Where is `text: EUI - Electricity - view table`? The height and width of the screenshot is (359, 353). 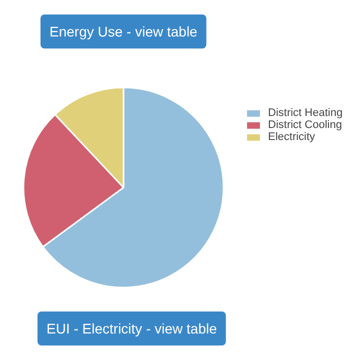
text: EUI - Electricity - view table is located at coordinates (132, 328).